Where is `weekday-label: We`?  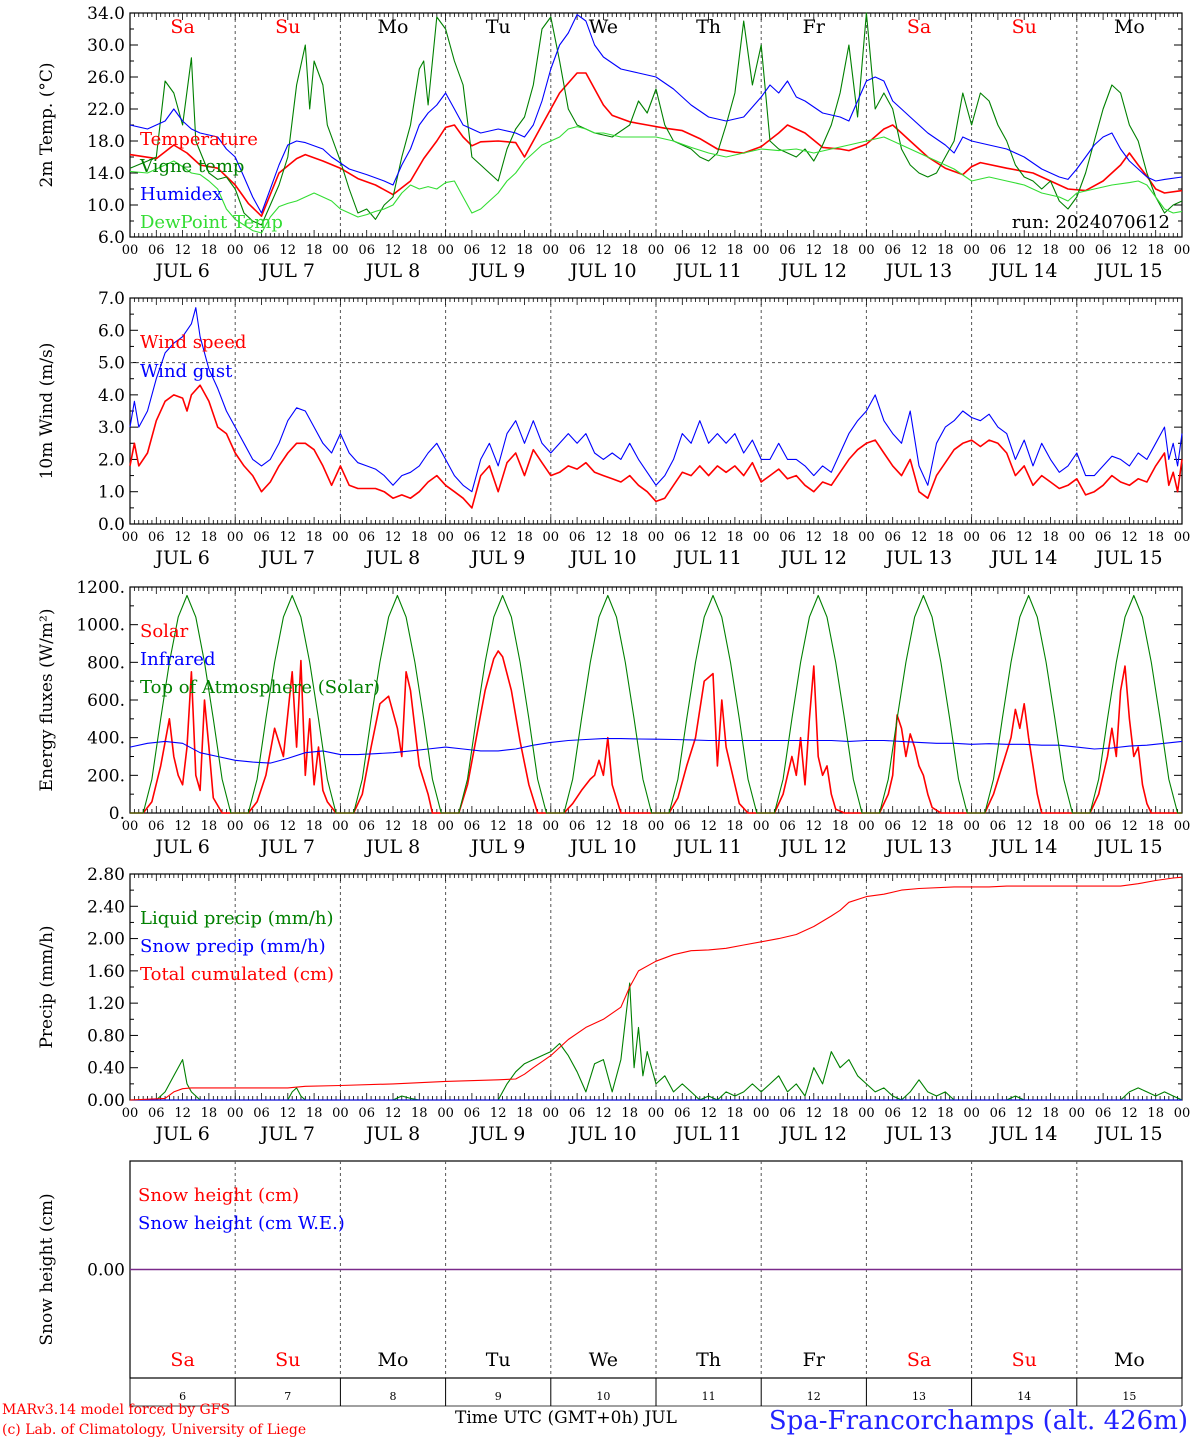 weekday-label: We is located at coordinates (603, 27).